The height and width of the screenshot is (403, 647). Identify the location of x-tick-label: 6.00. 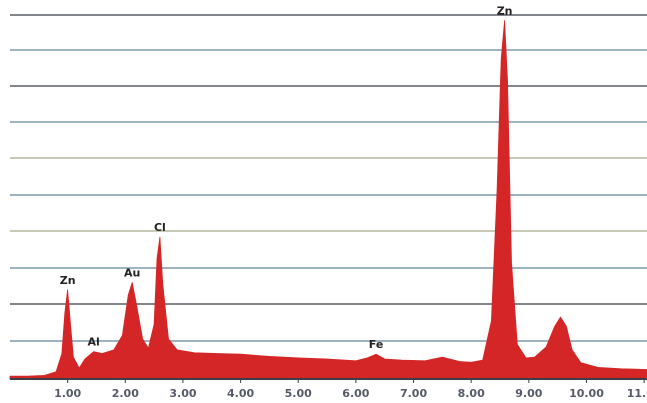
(355, 393).